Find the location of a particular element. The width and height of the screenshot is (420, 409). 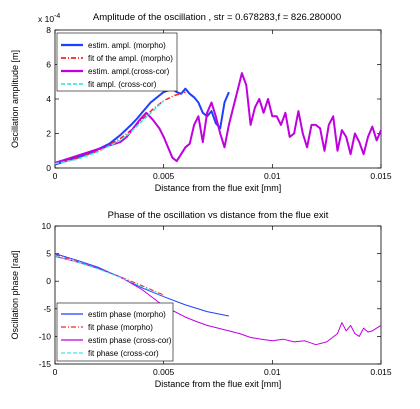

legend-entry-estim-ampl-morpho: estim. ampl. (morpho) is located at coordinates (113, 45).